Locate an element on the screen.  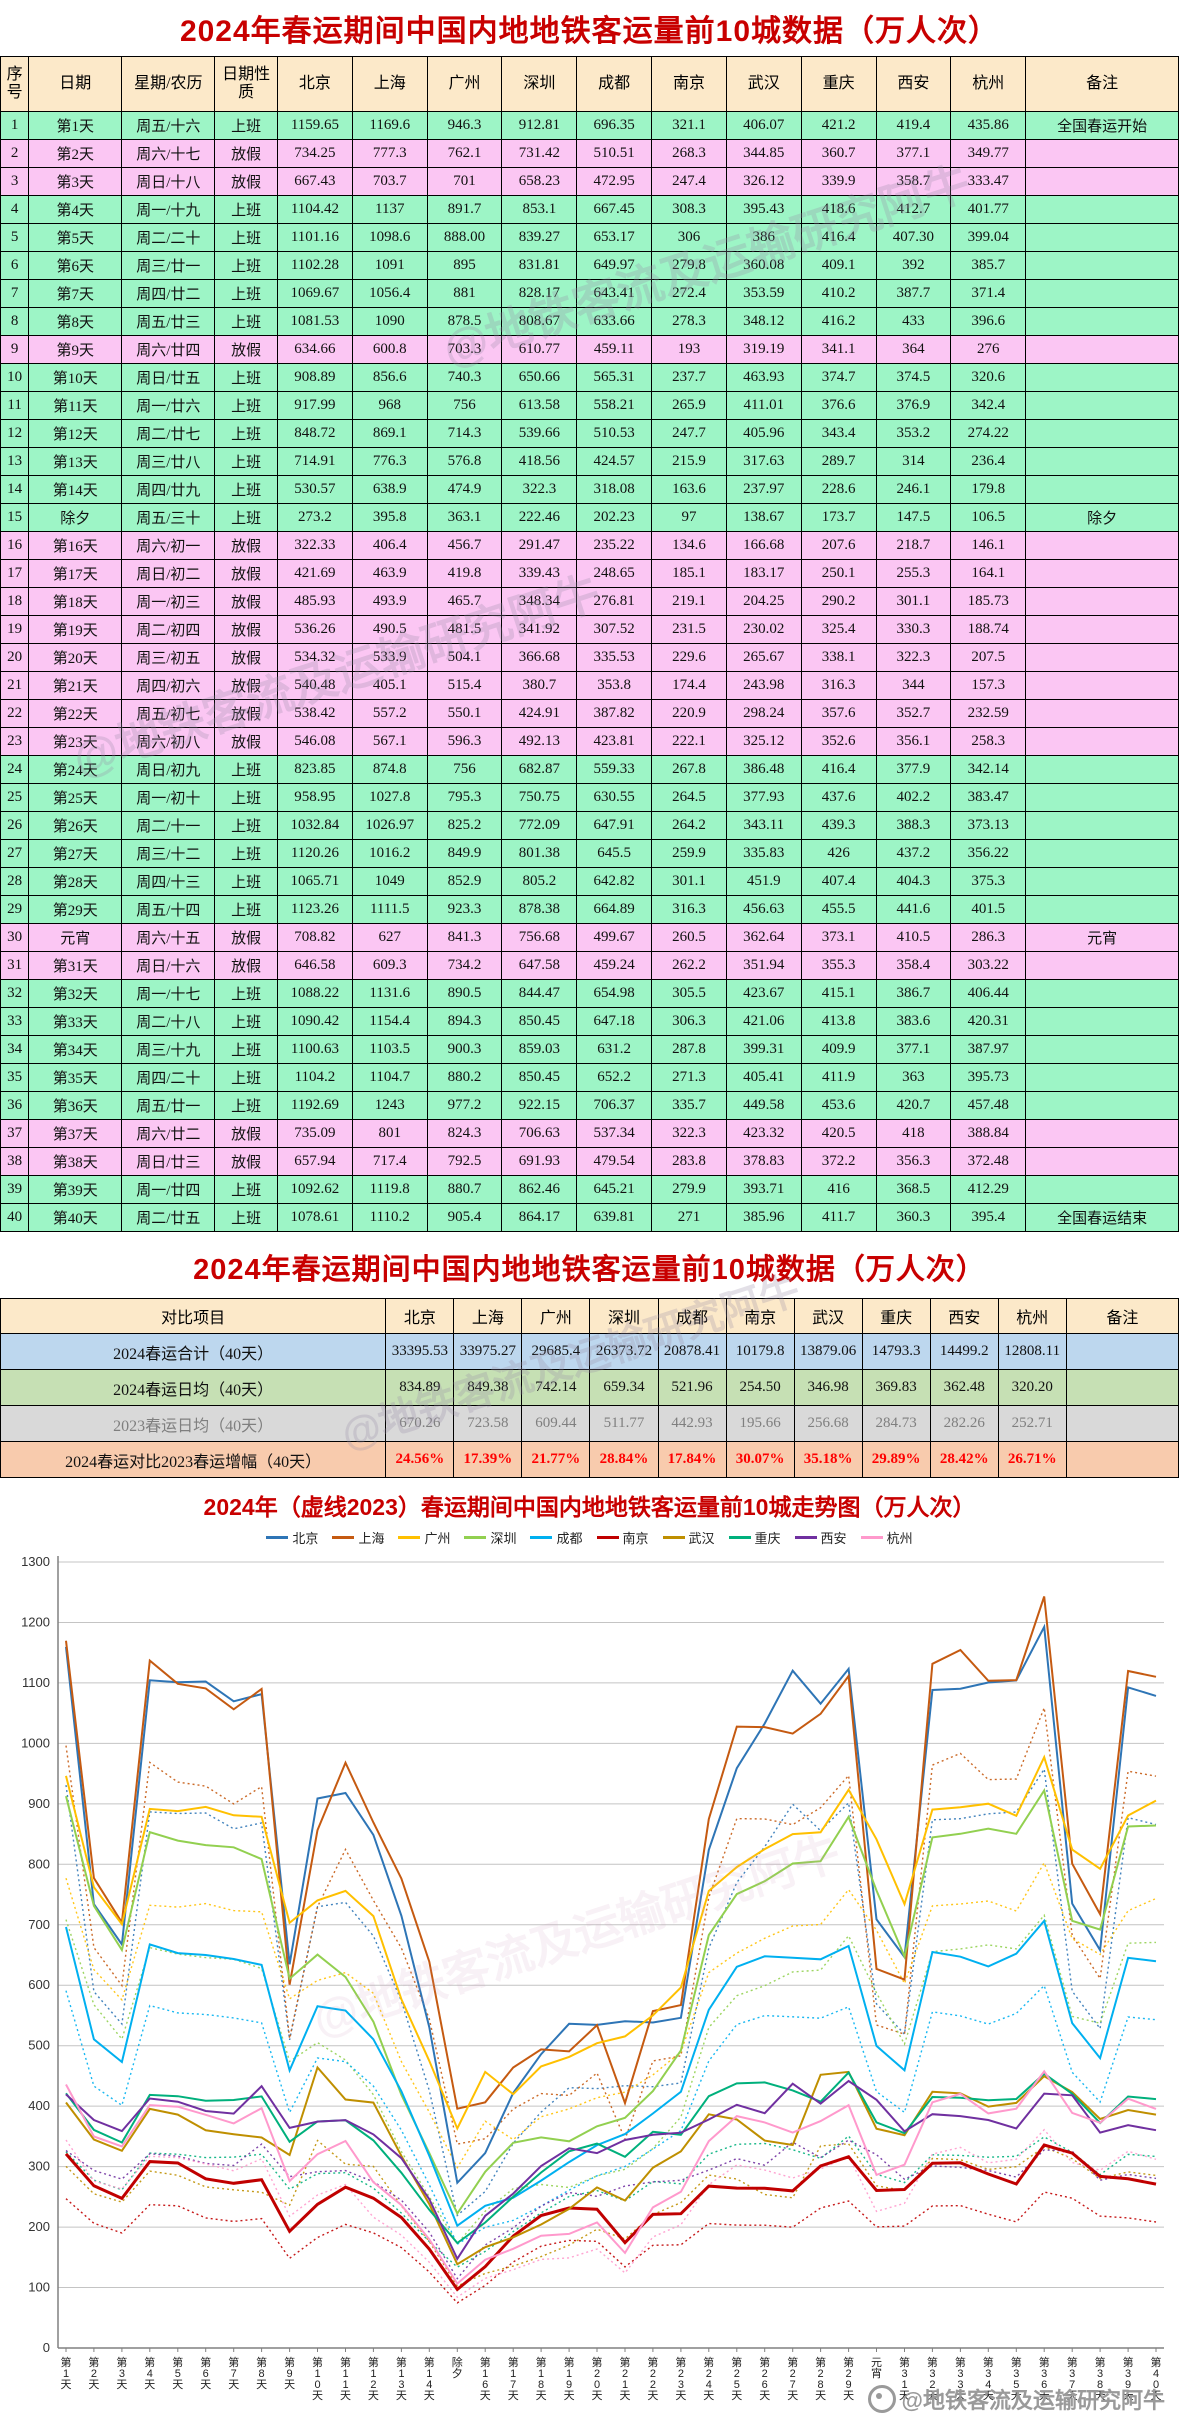
table-cell: 647.91 is located at coordinates (614, 825).